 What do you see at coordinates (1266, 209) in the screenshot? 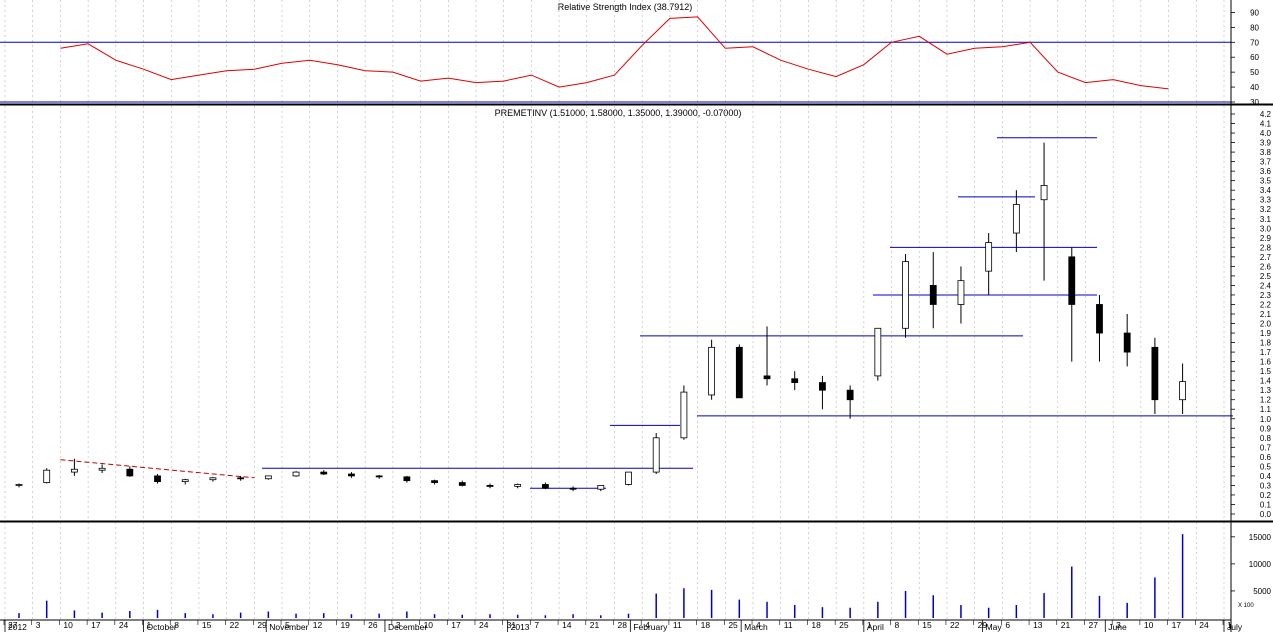
I see `price-tick-label: 3.2` at bounding box center [1266, 209].